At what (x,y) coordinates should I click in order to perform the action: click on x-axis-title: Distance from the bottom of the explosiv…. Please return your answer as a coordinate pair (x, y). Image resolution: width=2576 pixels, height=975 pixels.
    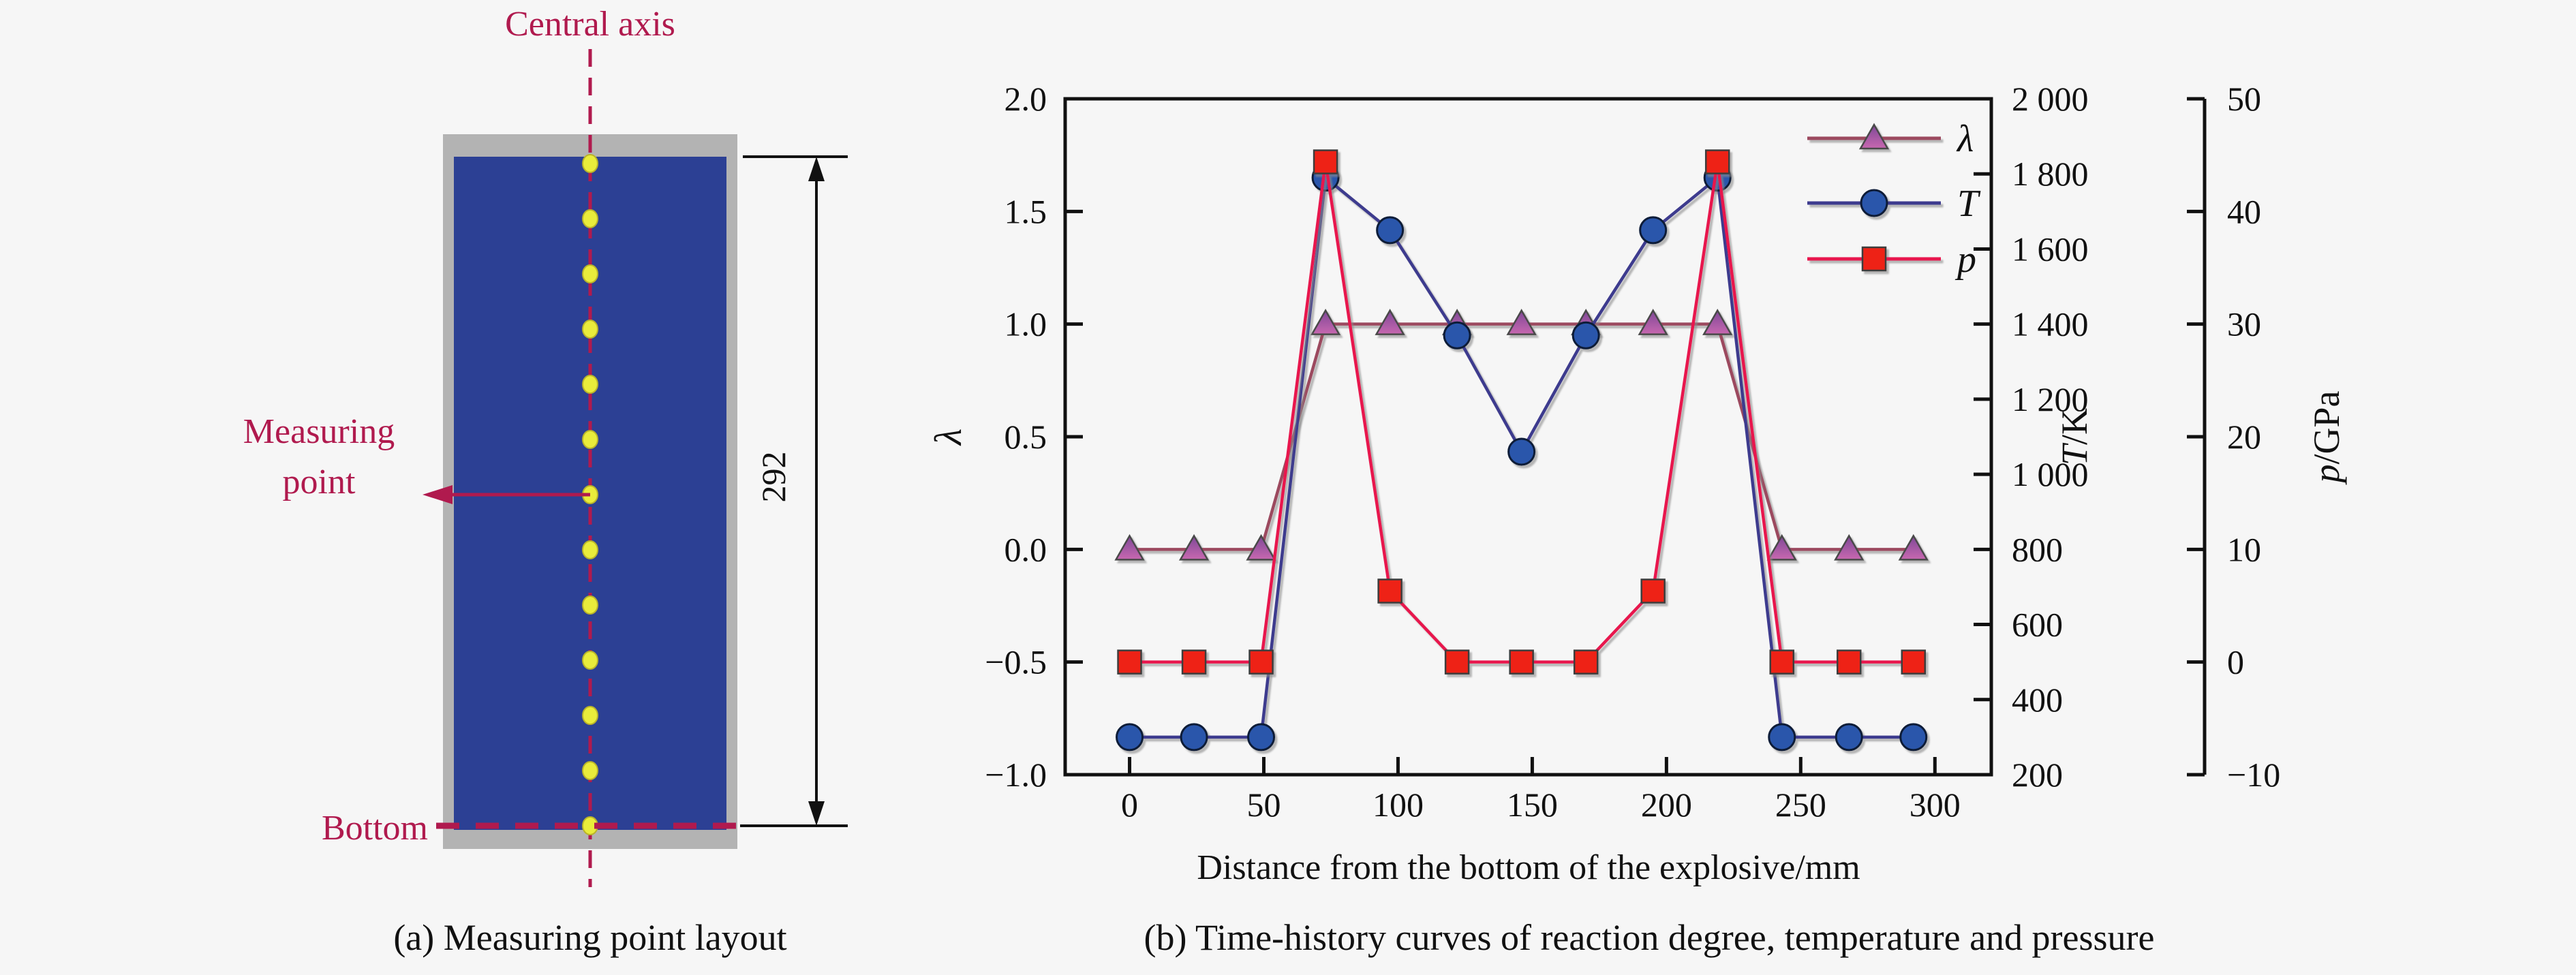
    Looking at the image, I should click on (1529, 867).